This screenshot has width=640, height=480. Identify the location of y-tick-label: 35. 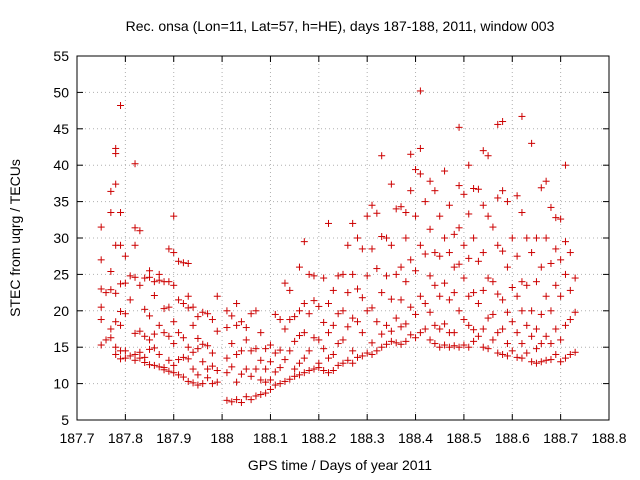
(61, 202).